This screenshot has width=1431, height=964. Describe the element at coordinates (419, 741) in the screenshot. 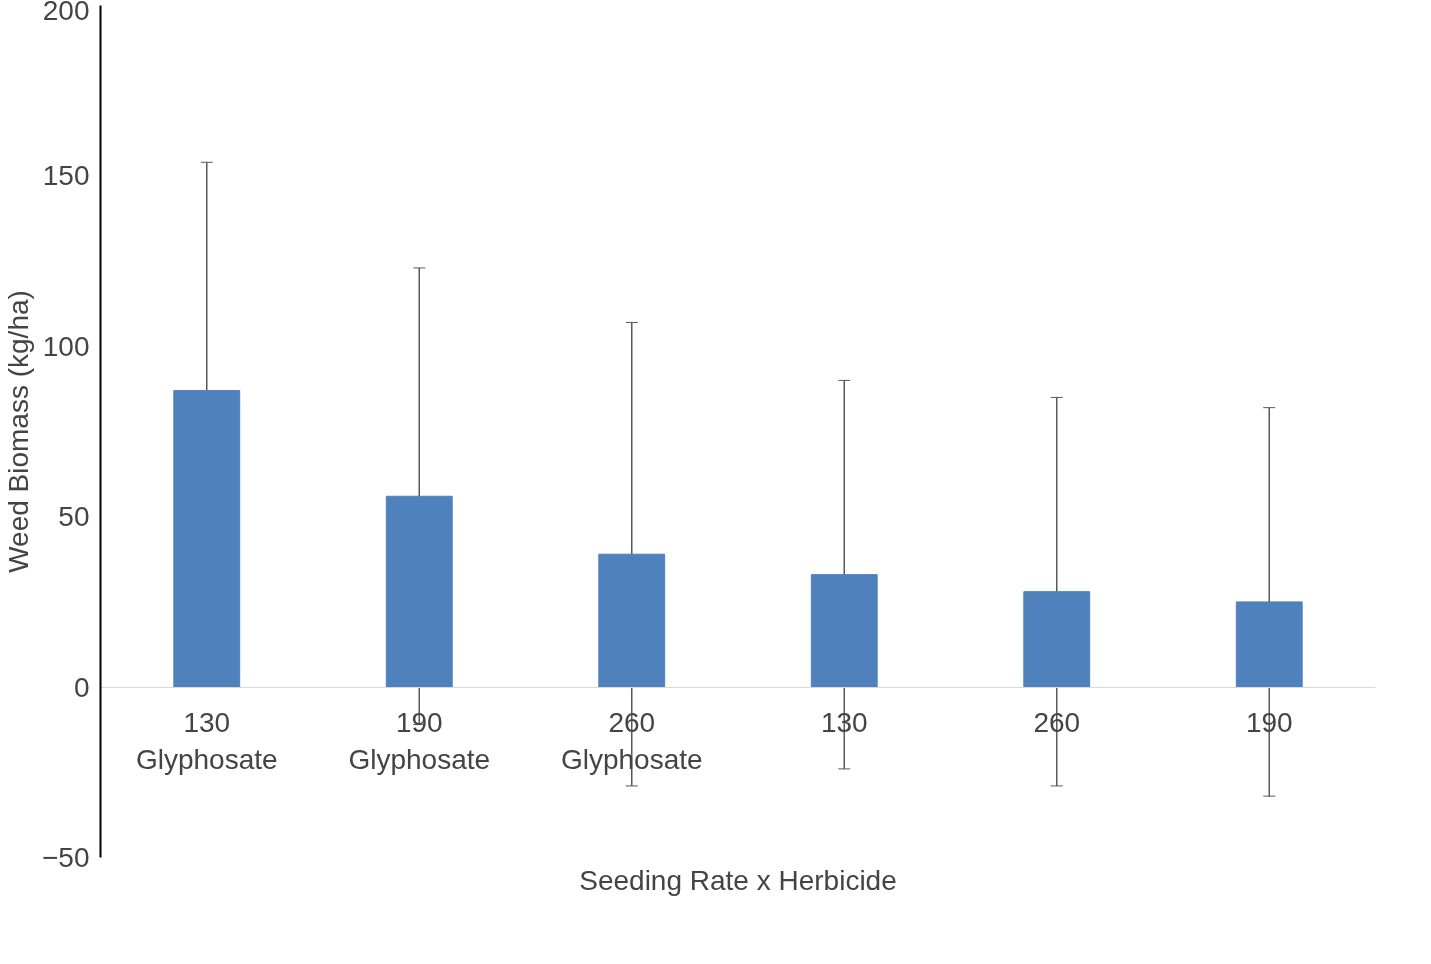

I see `x-tick-label: 190 Glyphosate` at that location.